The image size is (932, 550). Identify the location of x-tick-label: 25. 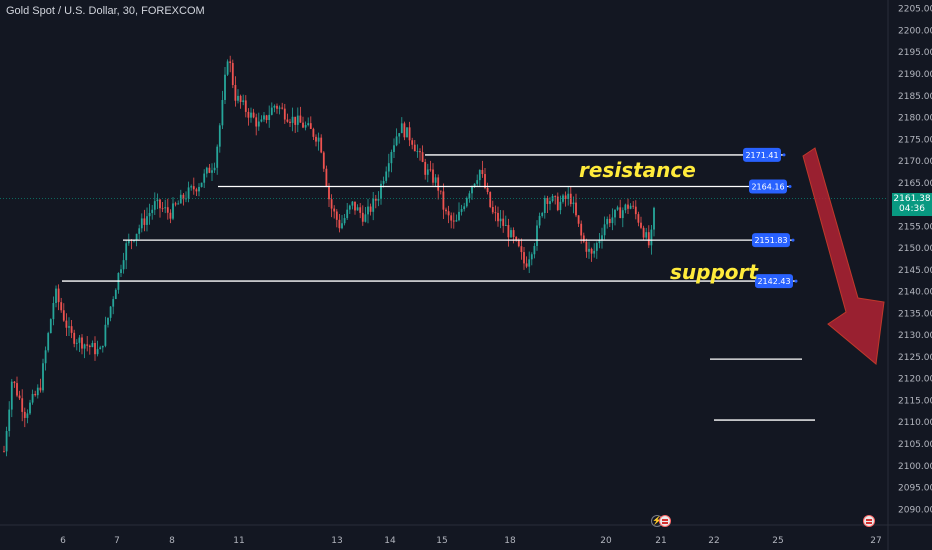
(777, 541).